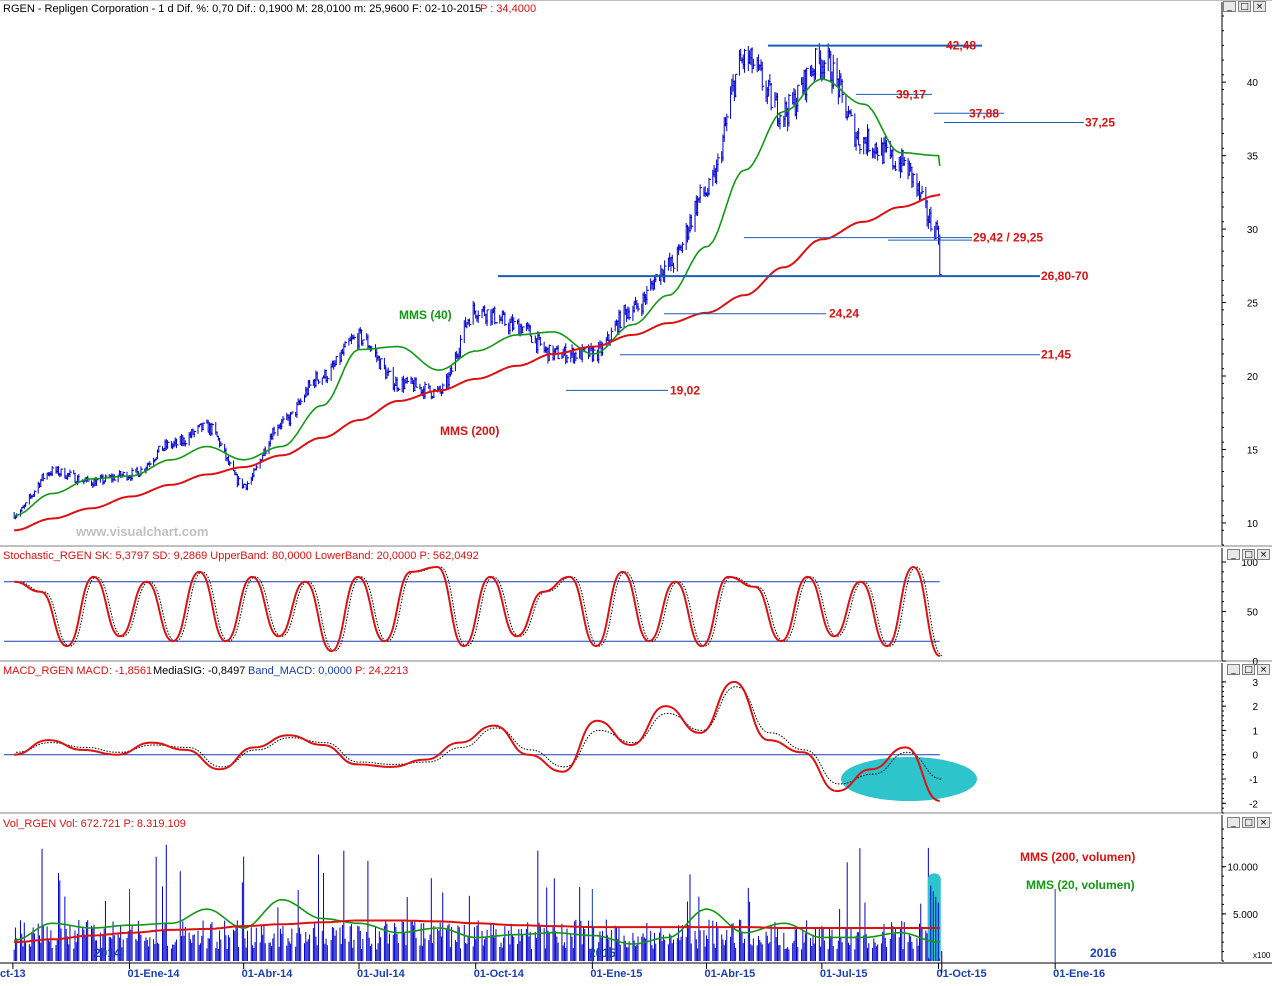  Describe the element at coordinates (77, 671) in the screenshot. I see `macd-header-a: MACD_RGEN MACD: -1,8561` at that location.